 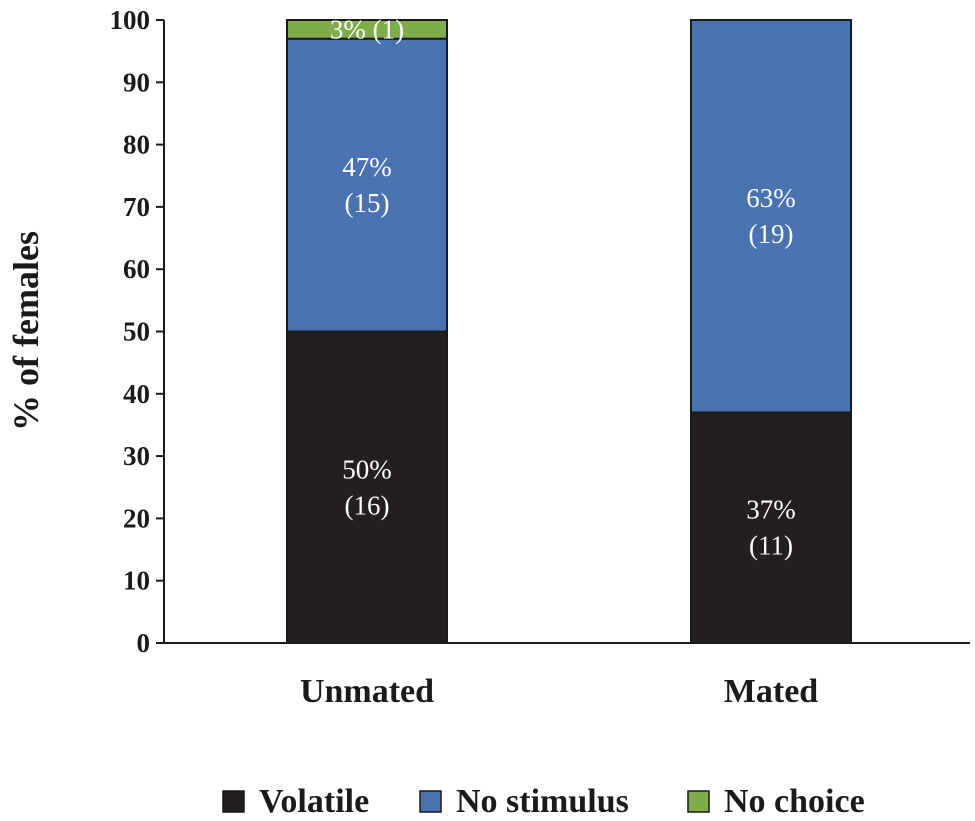 I want to click on y-tick-label: 90, so click(x=136, y=82).